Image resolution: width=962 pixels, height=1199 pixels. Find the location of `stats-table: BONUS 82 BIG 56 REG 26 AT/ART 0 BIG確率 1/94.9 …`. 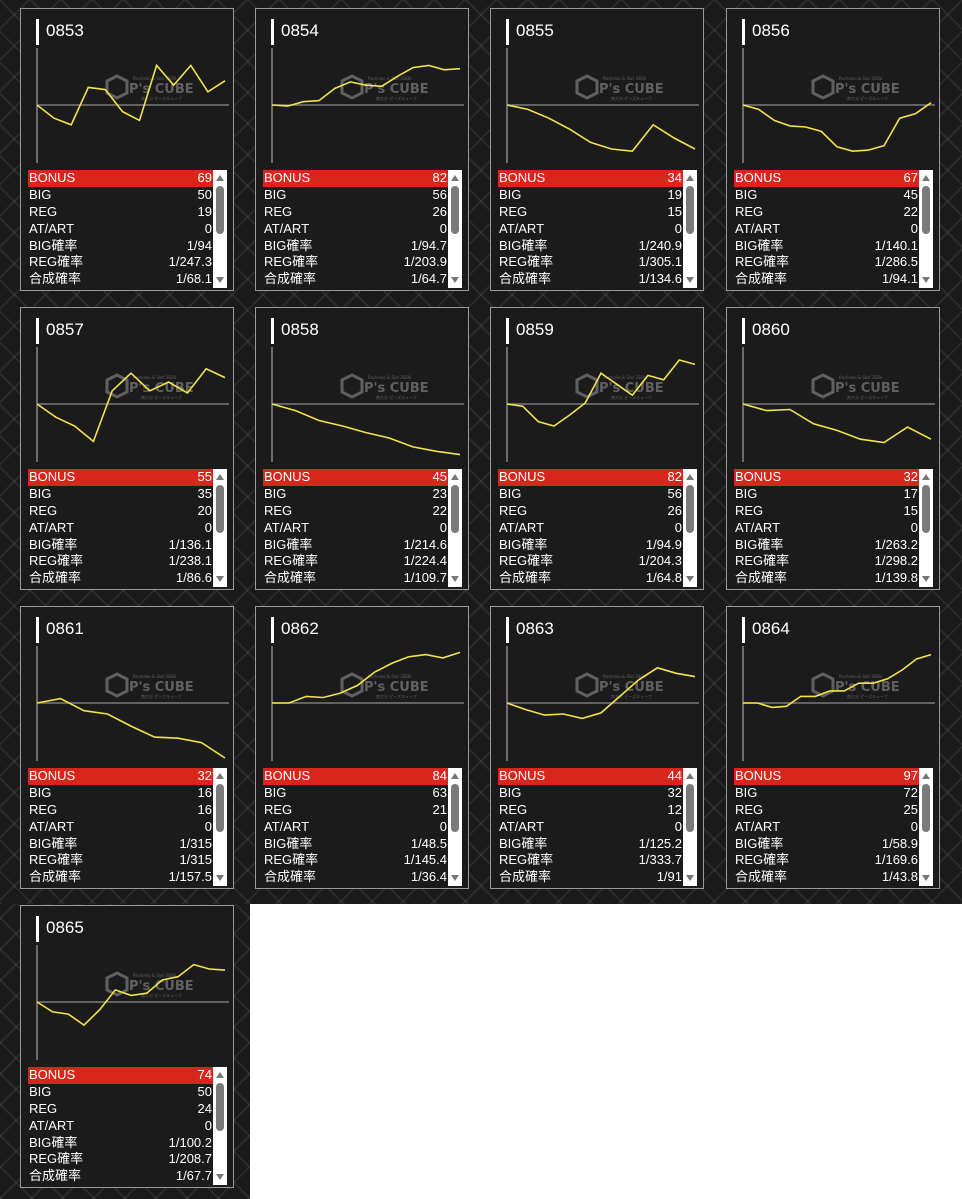

stats-table: BONUS 82 BIG 56 REG 26 AT/ART 0 BIG確率 1/94.9 … is located at coordinates (590, 528).